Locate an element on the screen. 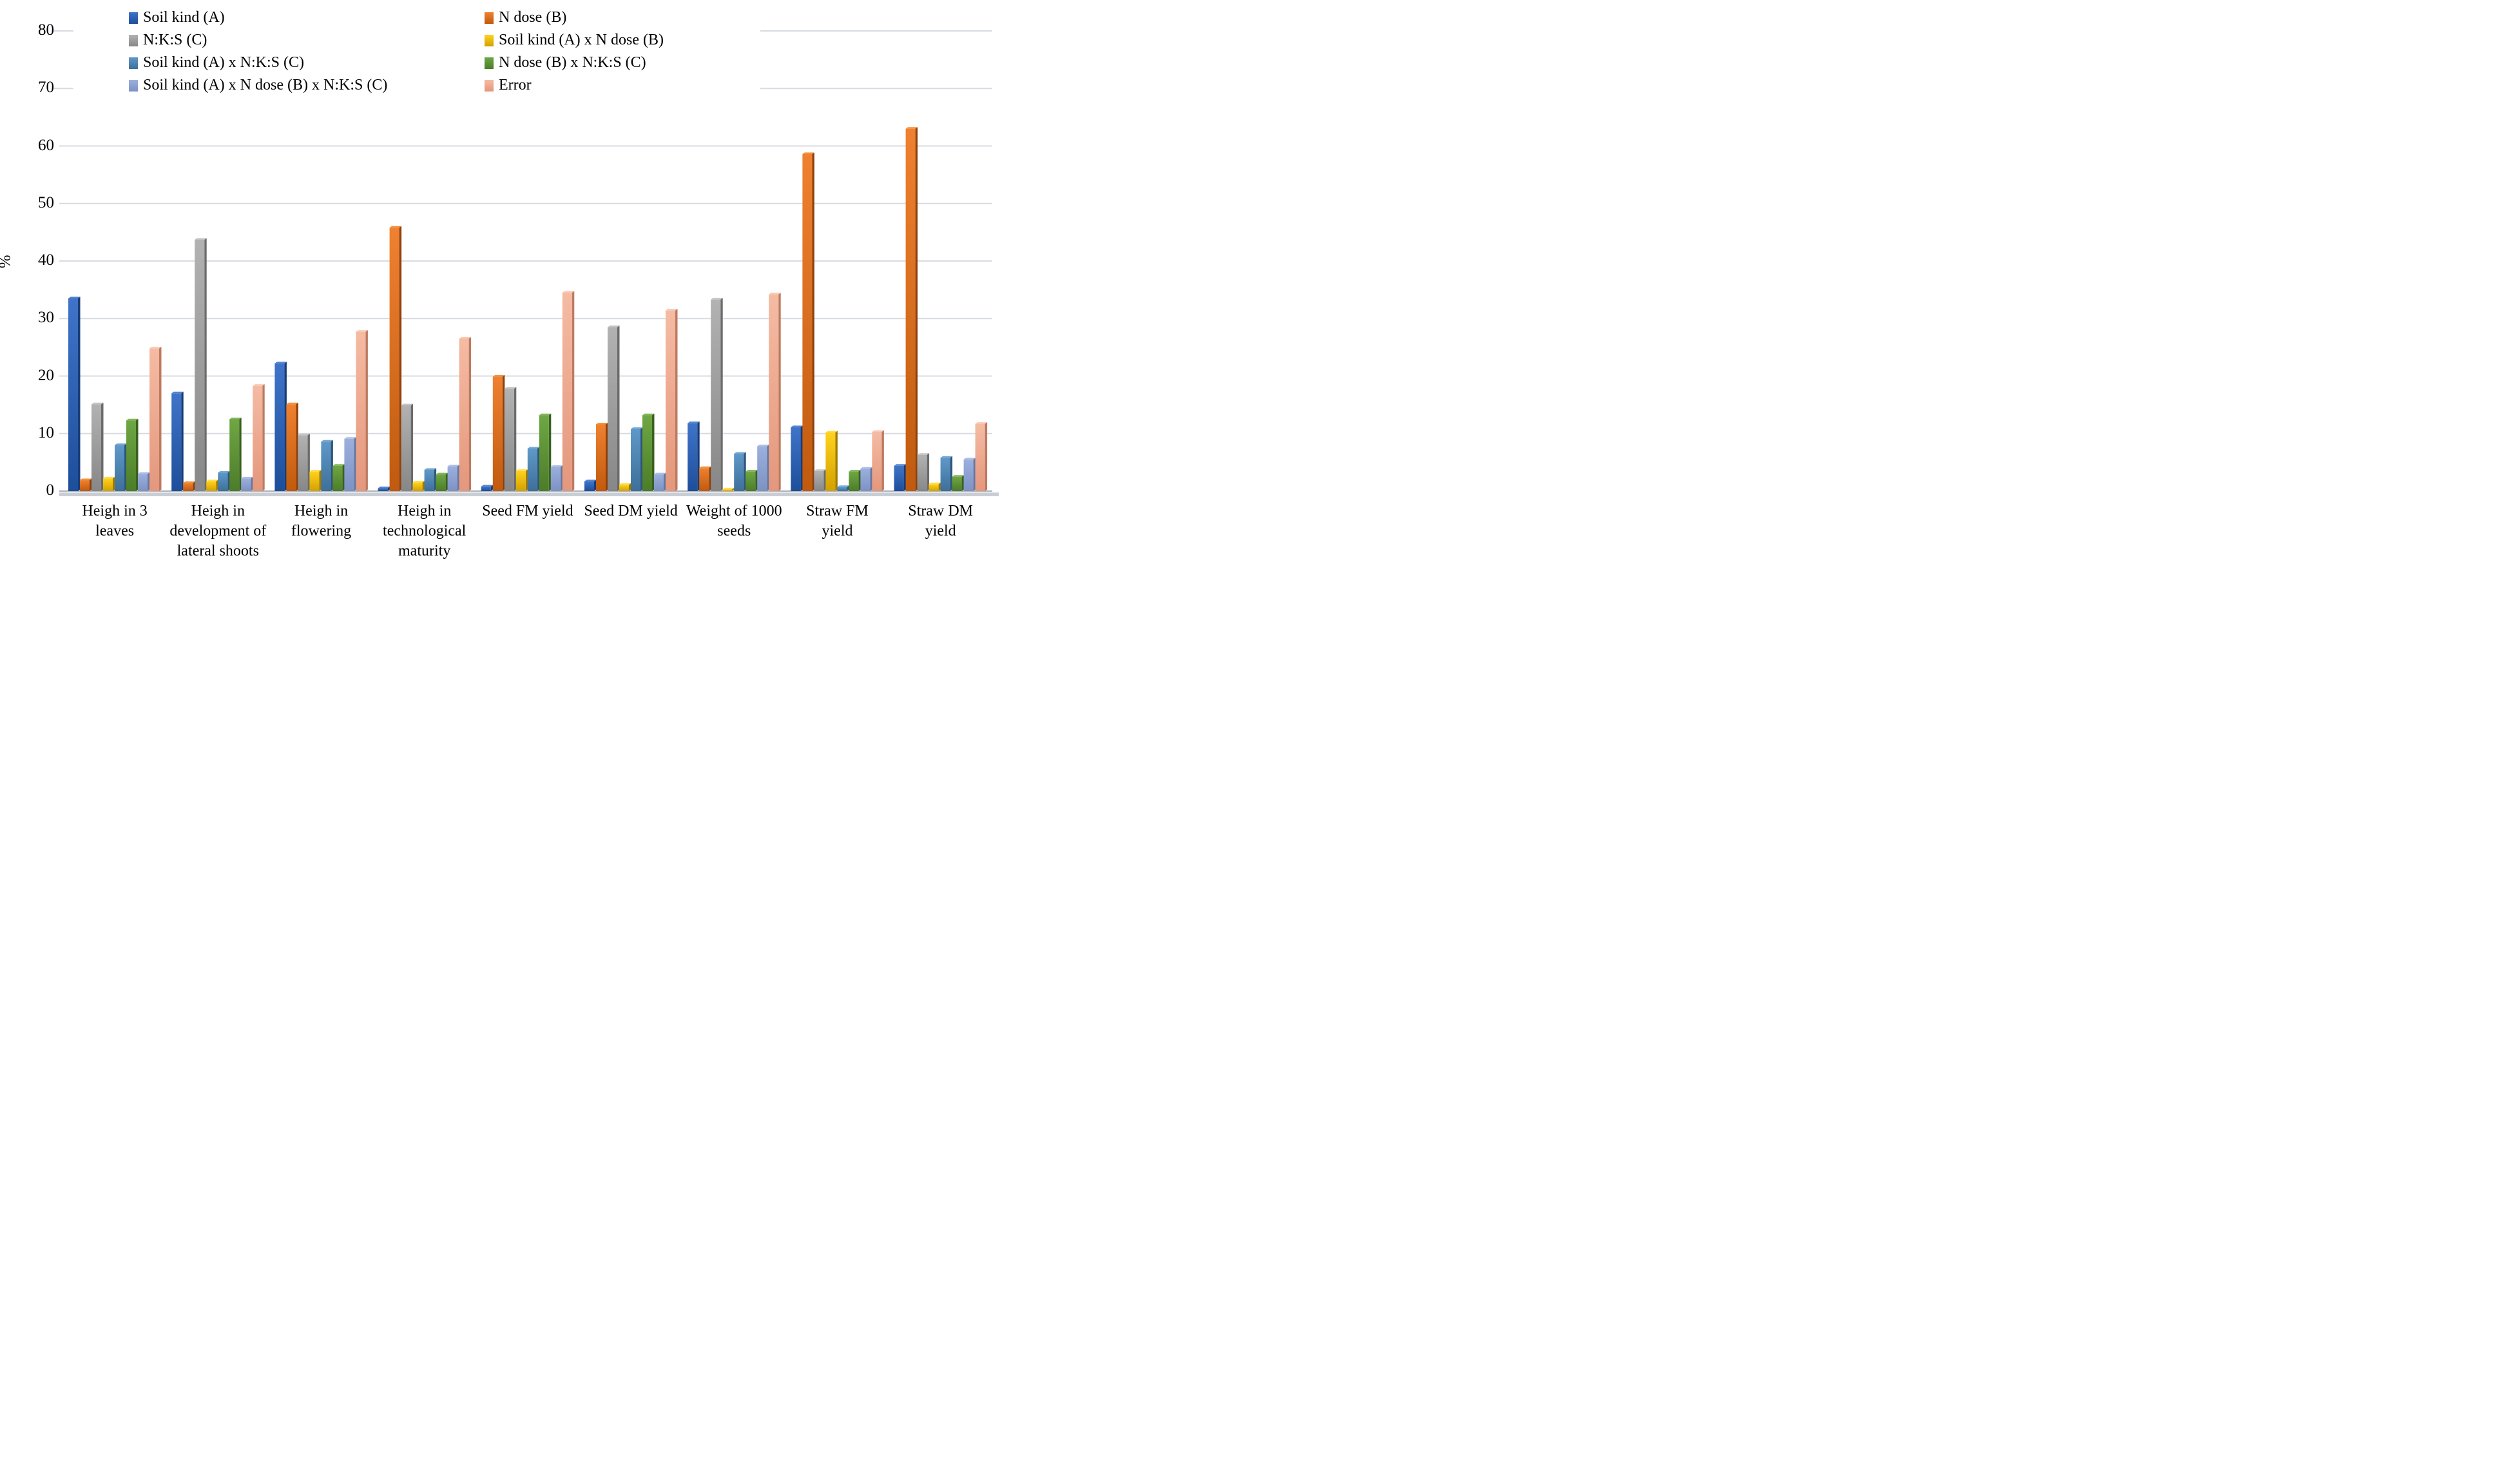 The height and width of the screenshot is (1461, 2520). y-tick-label: 50 is located at coordinates (46, 202).